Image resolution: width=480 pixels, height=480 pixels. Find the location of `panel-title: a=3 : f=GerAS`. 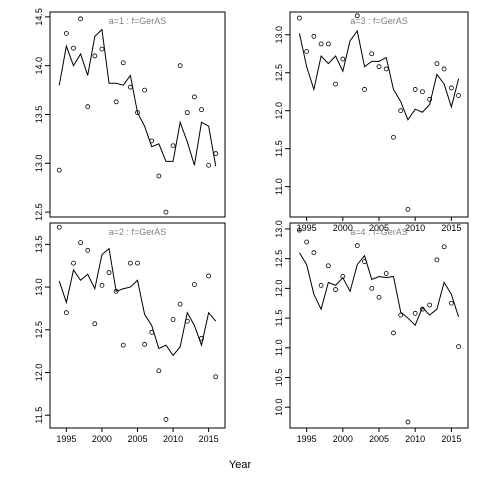

panel-title: a=3 : f=GerAS is located at coordinates (379, 21).